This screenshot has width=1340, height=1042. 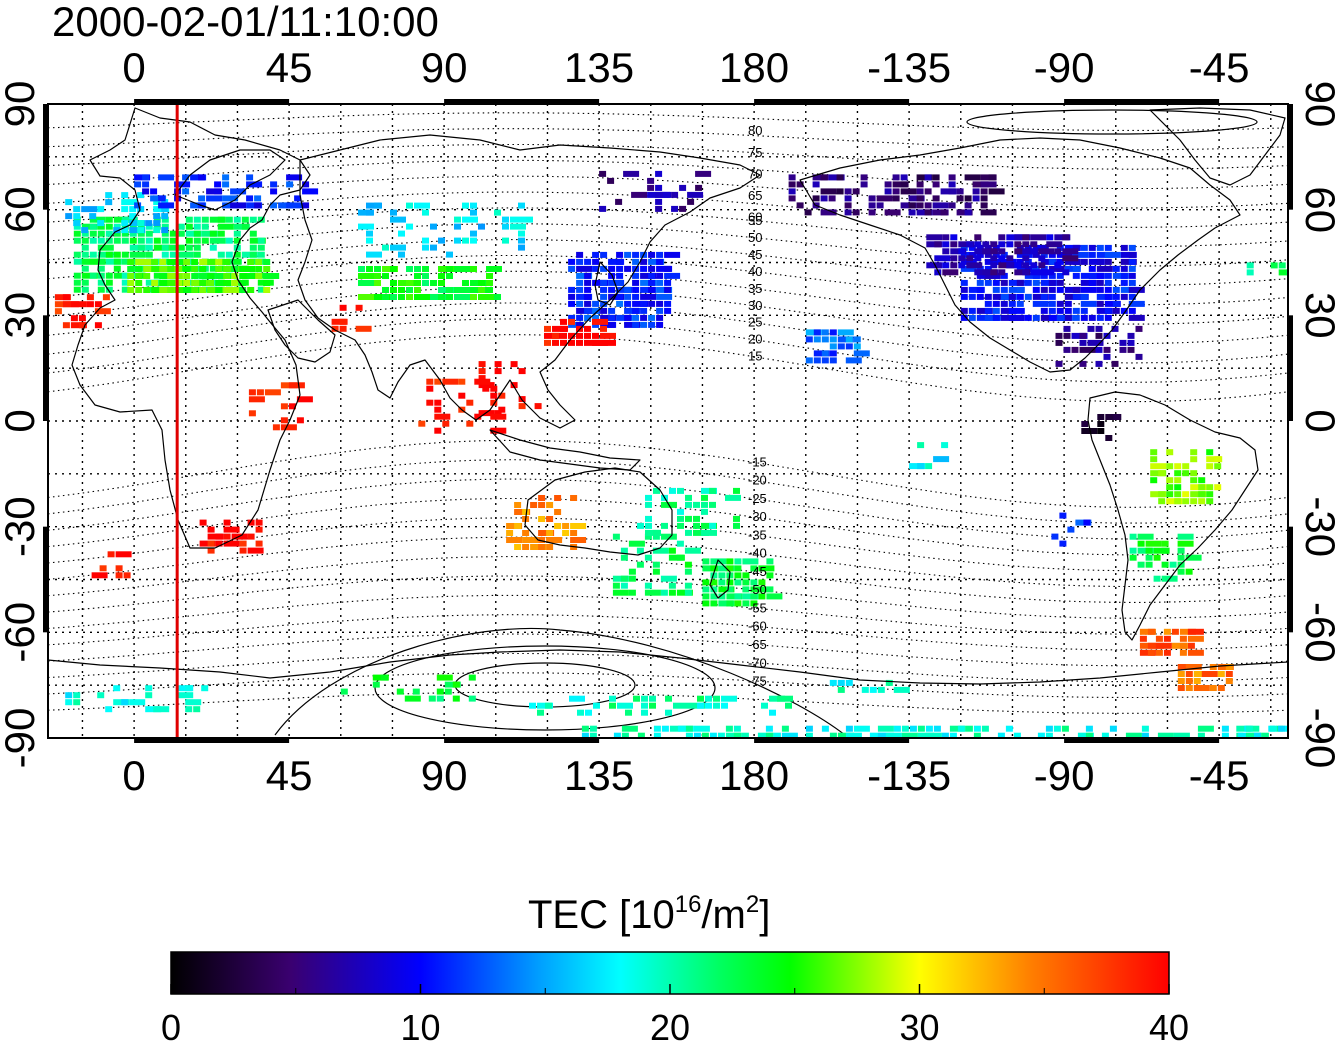 I want to click on latitude-labels-right: 90 60 30 0 -30 -60 -90, so click(x=1318, y=425).